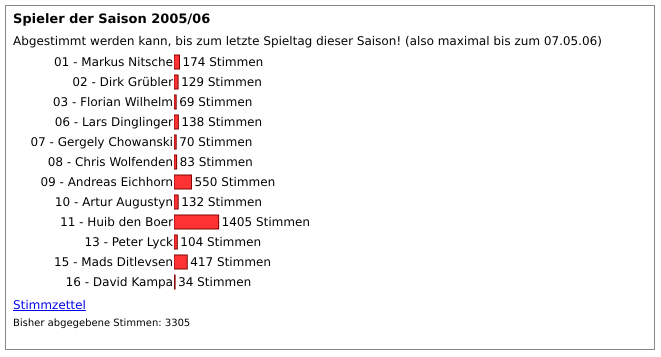 Image resolution: width=661 pixels, height=357 pixels. Describe the element at coordinates (112, 102) in the screenshot. I see `y-tick-label: 03 - Florian Wilhelm` at that location.